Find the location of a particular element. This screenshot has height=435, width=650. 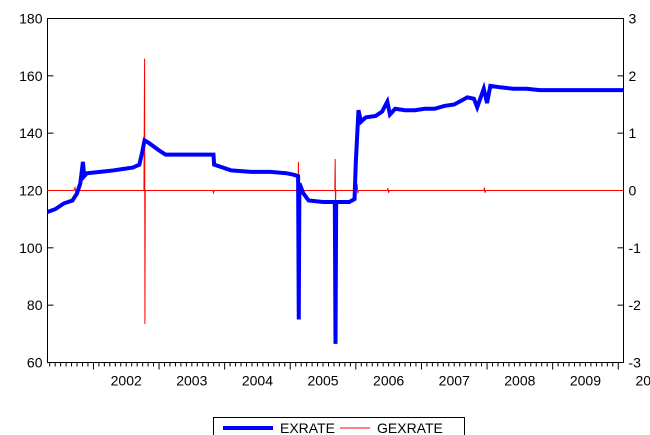

x-tick-label-8: 2010 is located at coordinates (642, 381).